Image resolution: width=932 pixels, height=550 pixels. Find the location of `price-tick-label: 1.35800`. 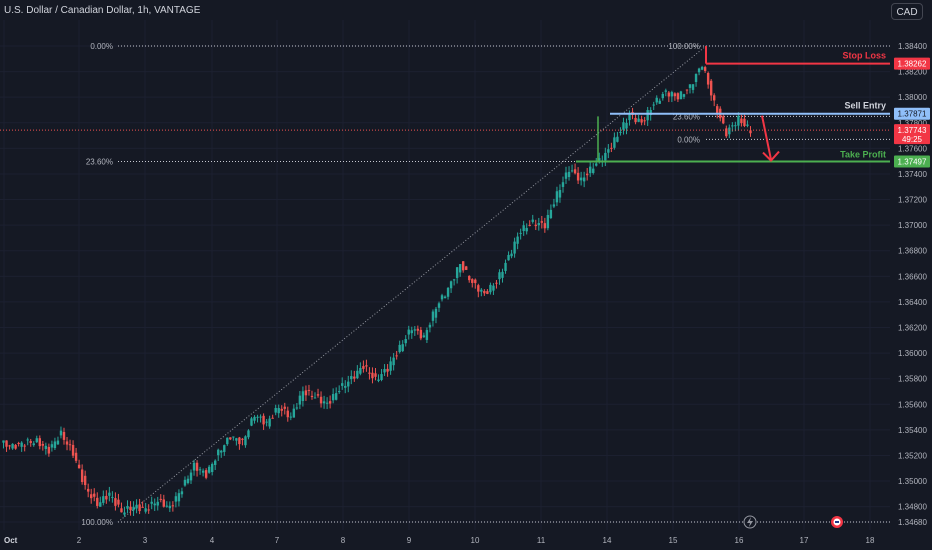

price-tick-label: 1.35800 is located at coordinates (912, 379).